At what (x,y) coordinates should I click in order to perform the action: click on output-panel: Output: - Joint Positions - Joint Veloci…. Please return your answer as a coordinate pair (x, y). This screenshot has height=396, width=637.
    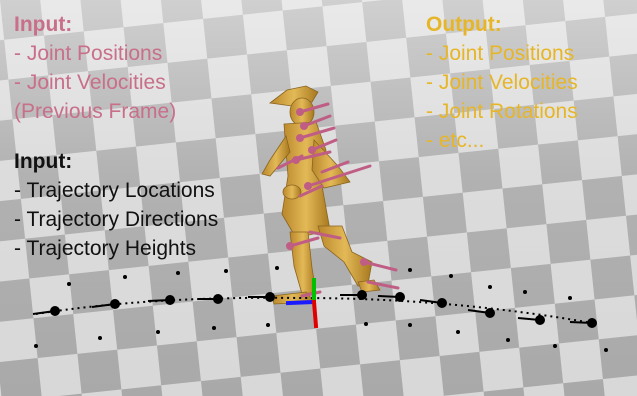
    Looking at the image, I should click on (502, 82).